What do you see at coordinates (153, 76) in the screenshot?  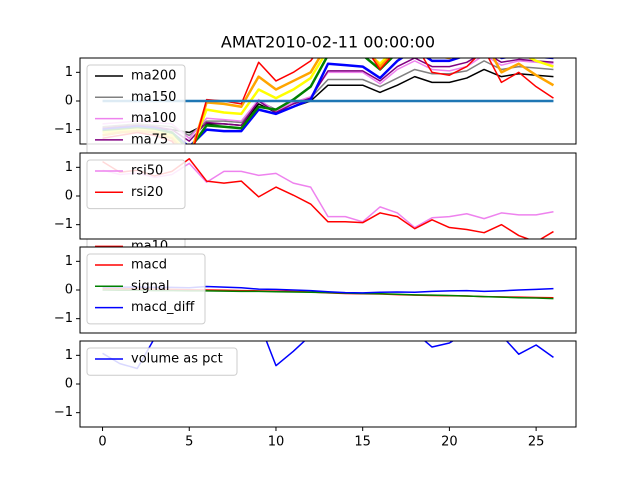 I see `legend-label: ma200` at bounding box center [153, 76].